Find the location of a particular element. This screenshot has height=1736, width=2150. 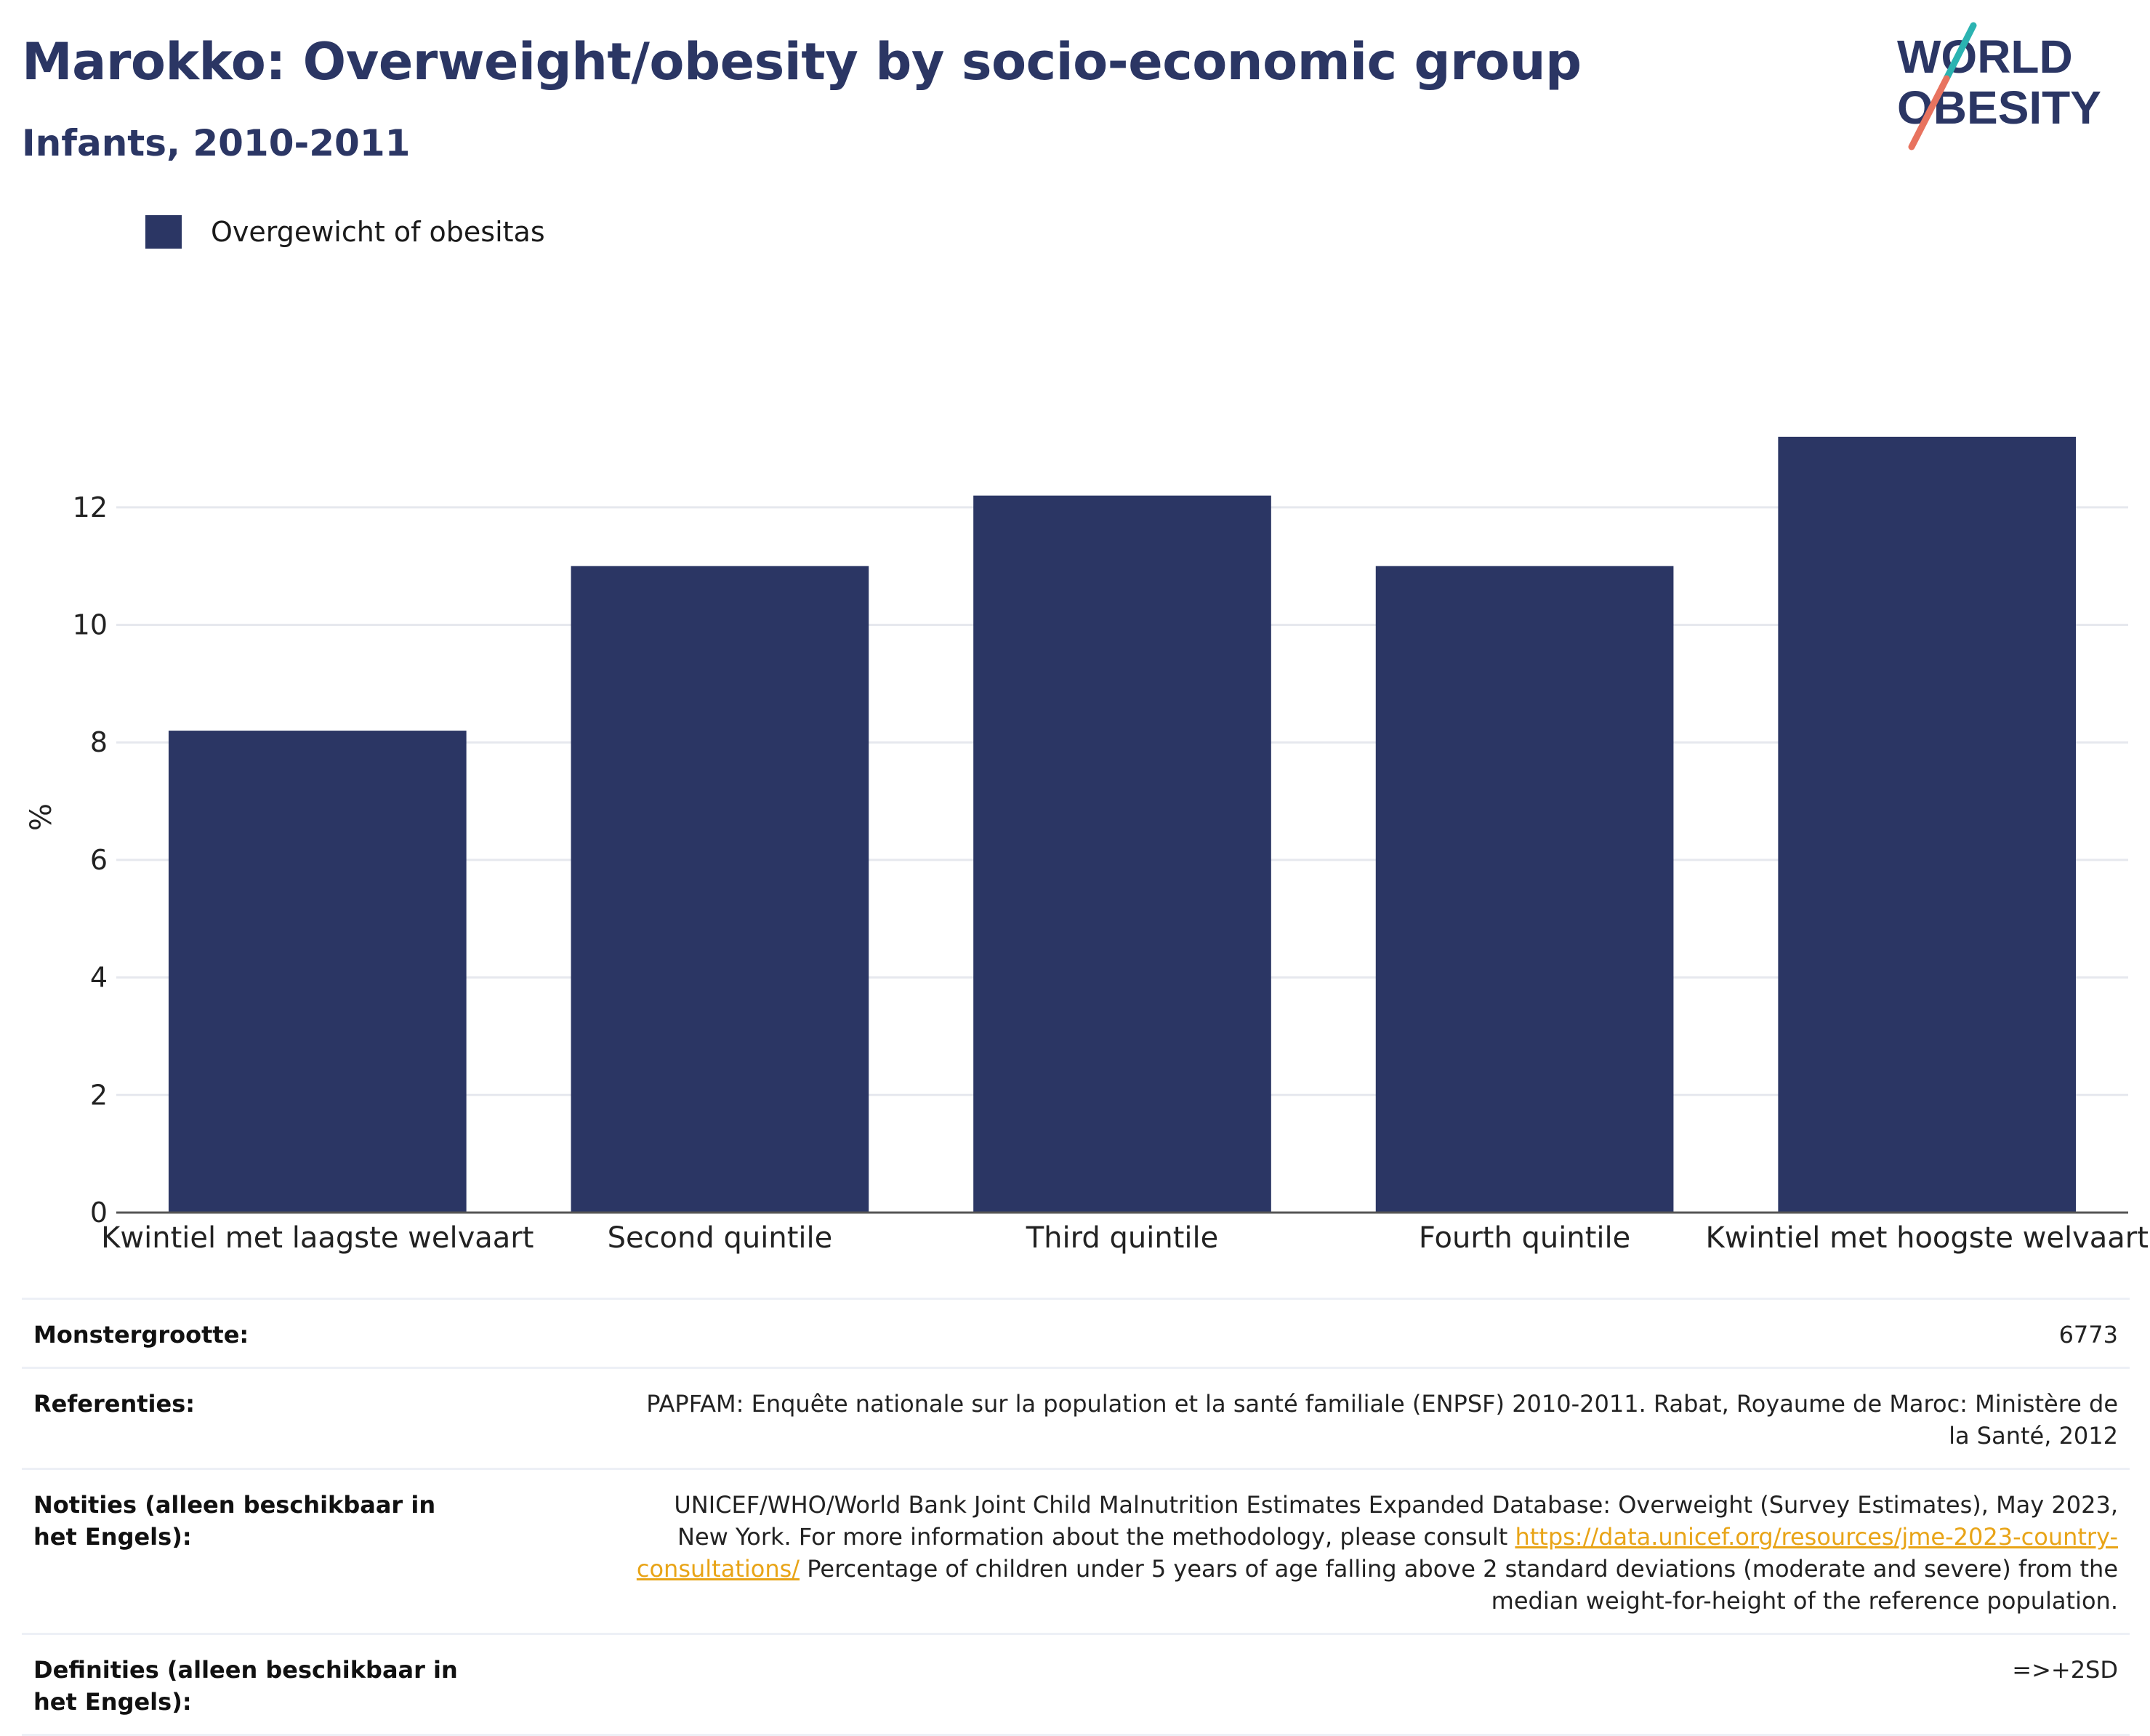

x-tick-label: Fourth quintile is located at coordinates (1524, 1238).